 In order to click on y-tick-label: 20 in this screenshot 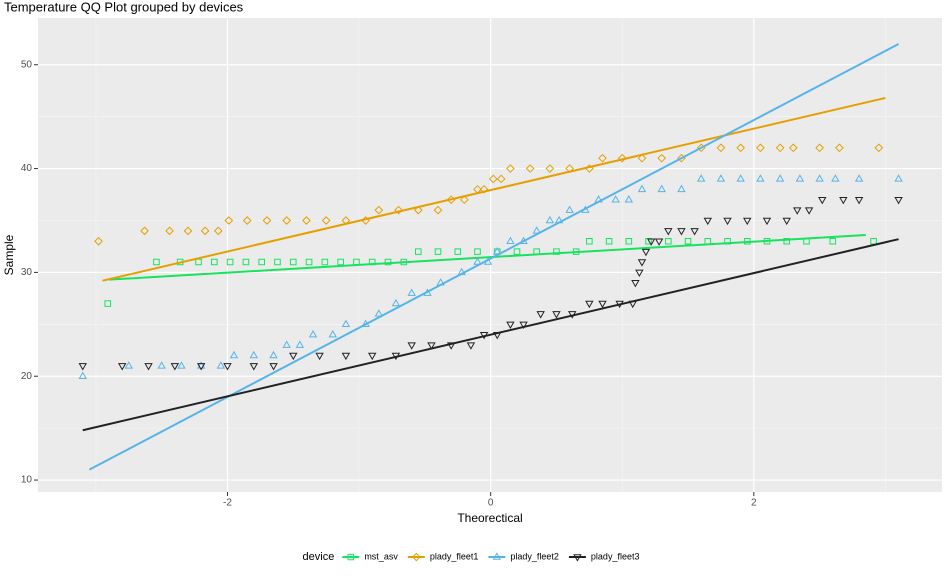, I will do `click(27, 376)`.